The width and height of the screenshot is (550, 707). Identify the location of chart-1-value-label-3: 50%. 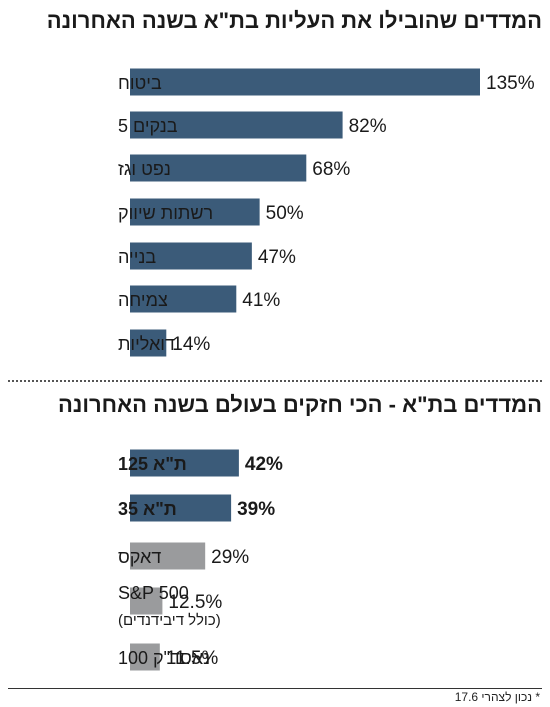
(285, 213).